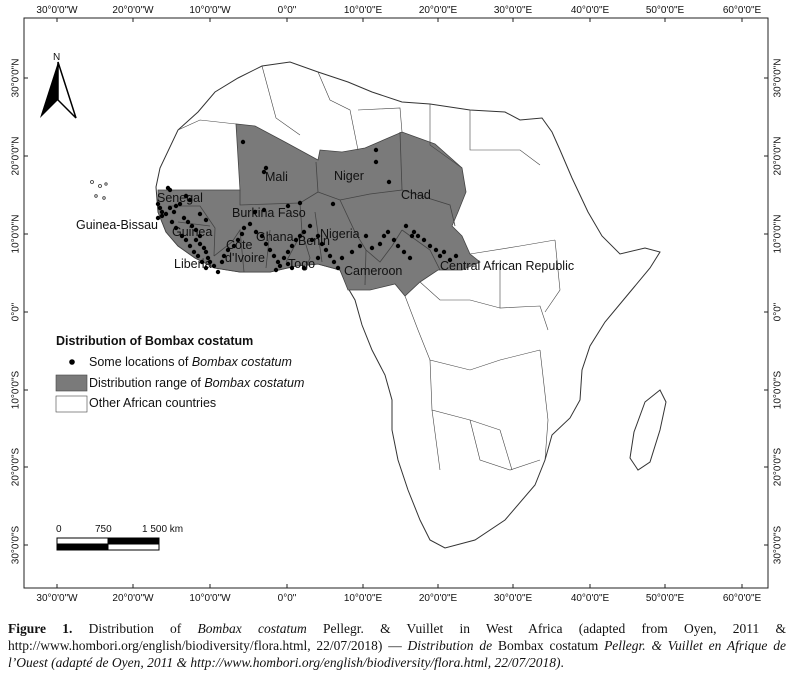  I want to click on legend-title: Distribution of Bombax costatum, so click(154, 341).